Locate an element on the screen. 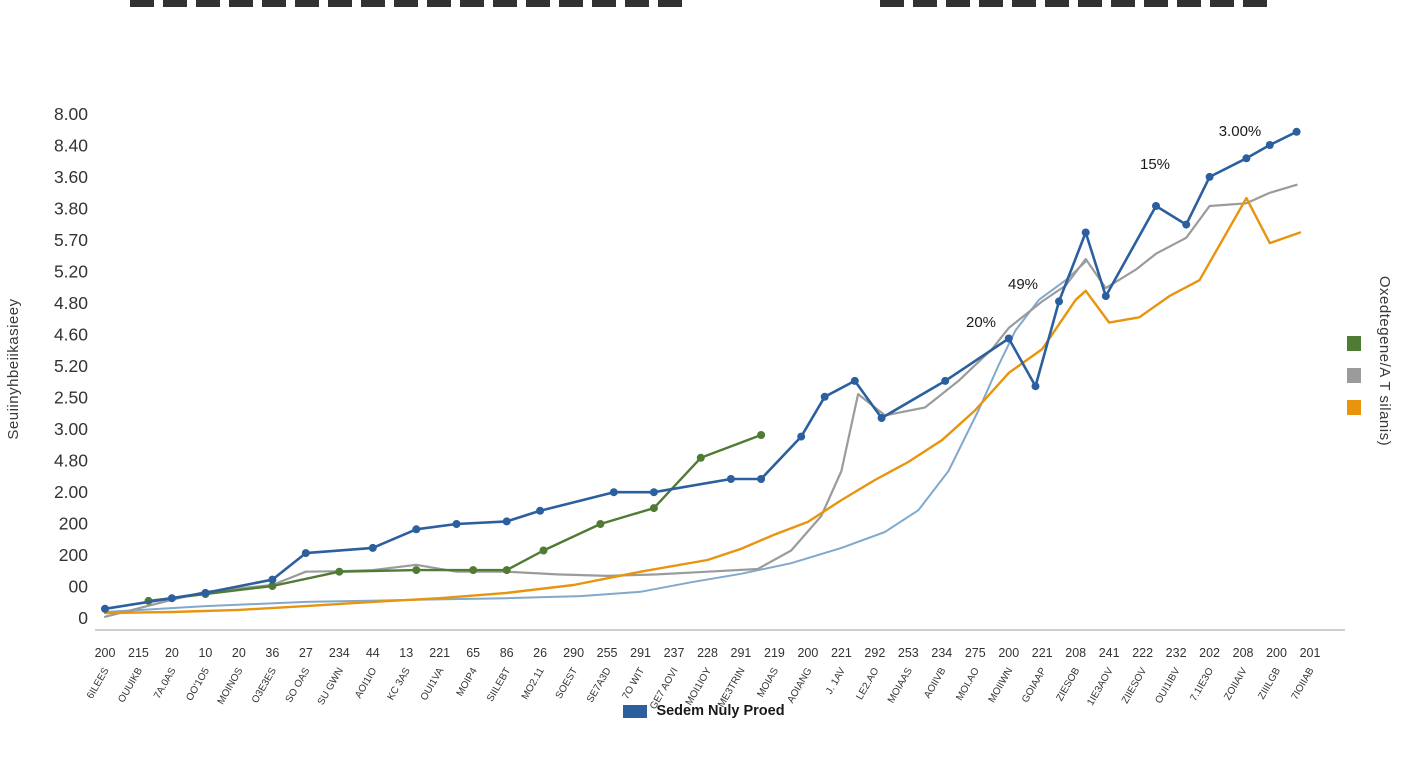 The height and width of the screenshot is (768, 1408). x-axis-label: 13 is located at coordinates (406, 653).